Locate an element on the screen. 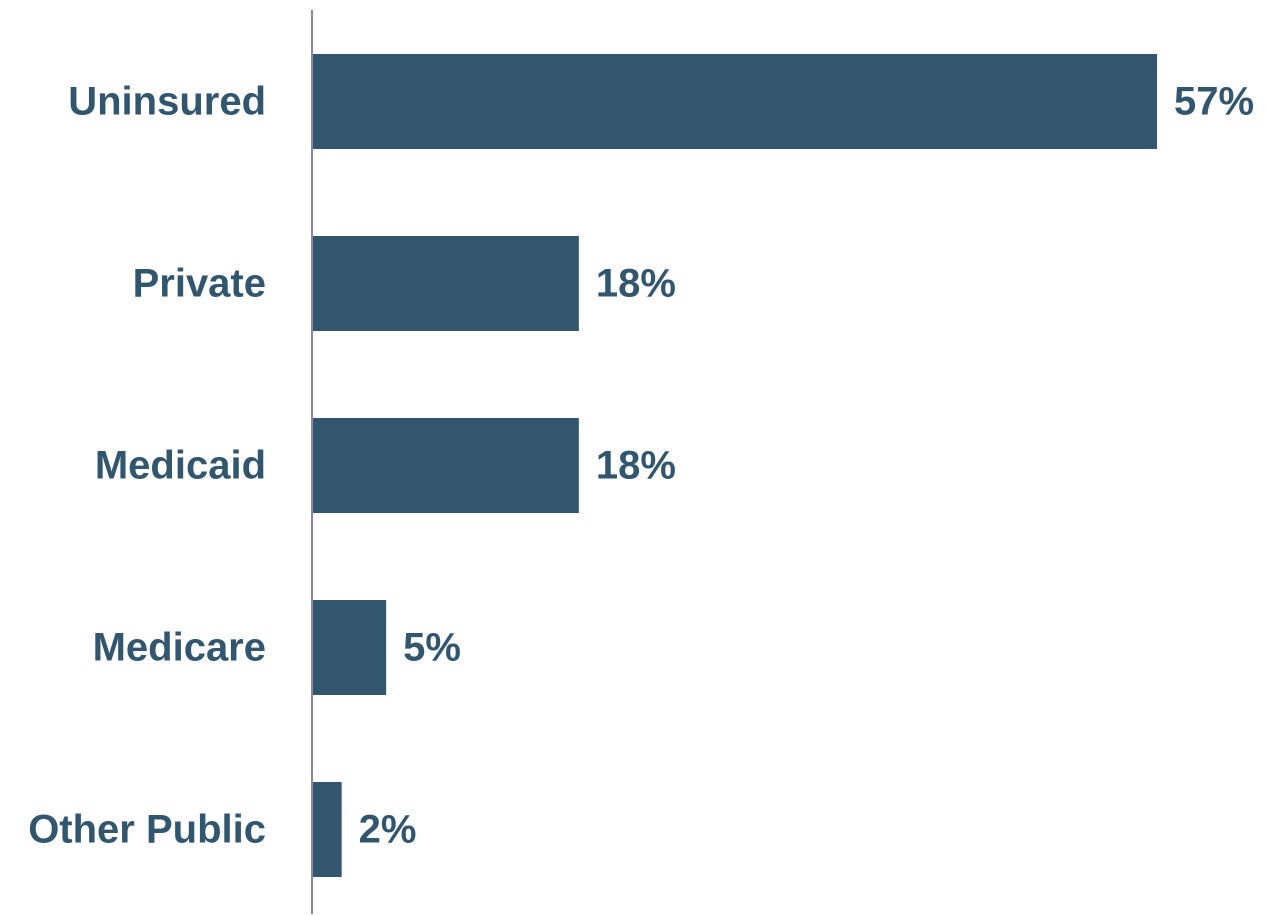 This screenshot has height=915, width=1266. category-label-other-public: Other Public is located at coordinates (147, 830).